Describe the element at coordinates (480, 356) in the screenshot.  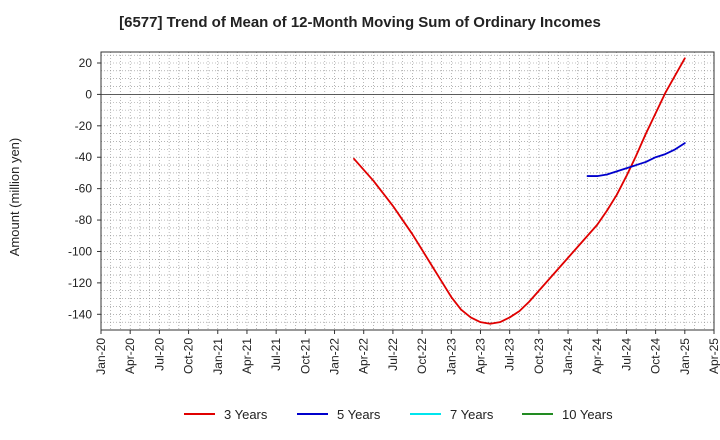
I see `x-tick-label: Apr-23` at that location.